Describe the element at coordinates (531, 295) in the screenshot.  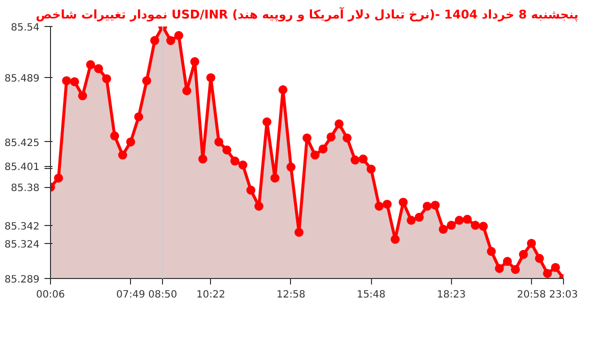
I see `x-tick-label: 20:58` at that location.